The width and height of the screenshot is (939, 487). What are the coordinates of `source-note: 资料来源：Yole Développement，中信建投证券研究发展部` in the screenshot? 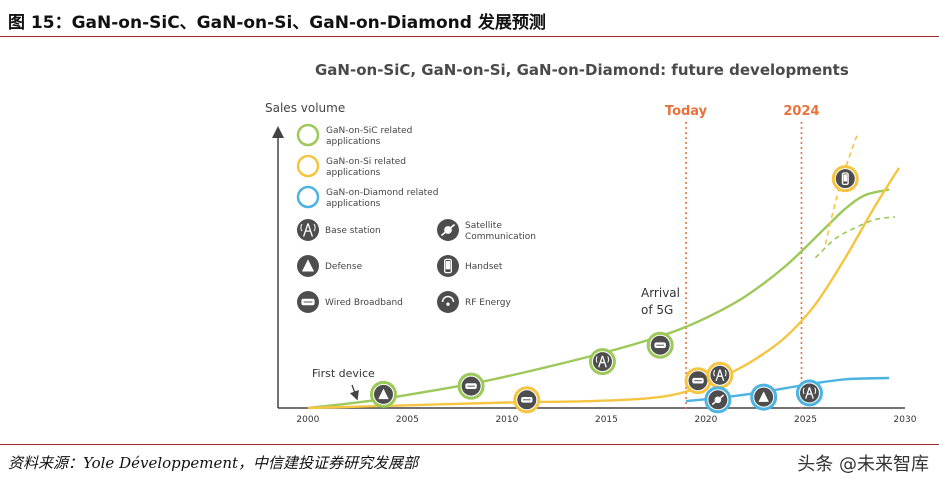 It's located at (213, 463).